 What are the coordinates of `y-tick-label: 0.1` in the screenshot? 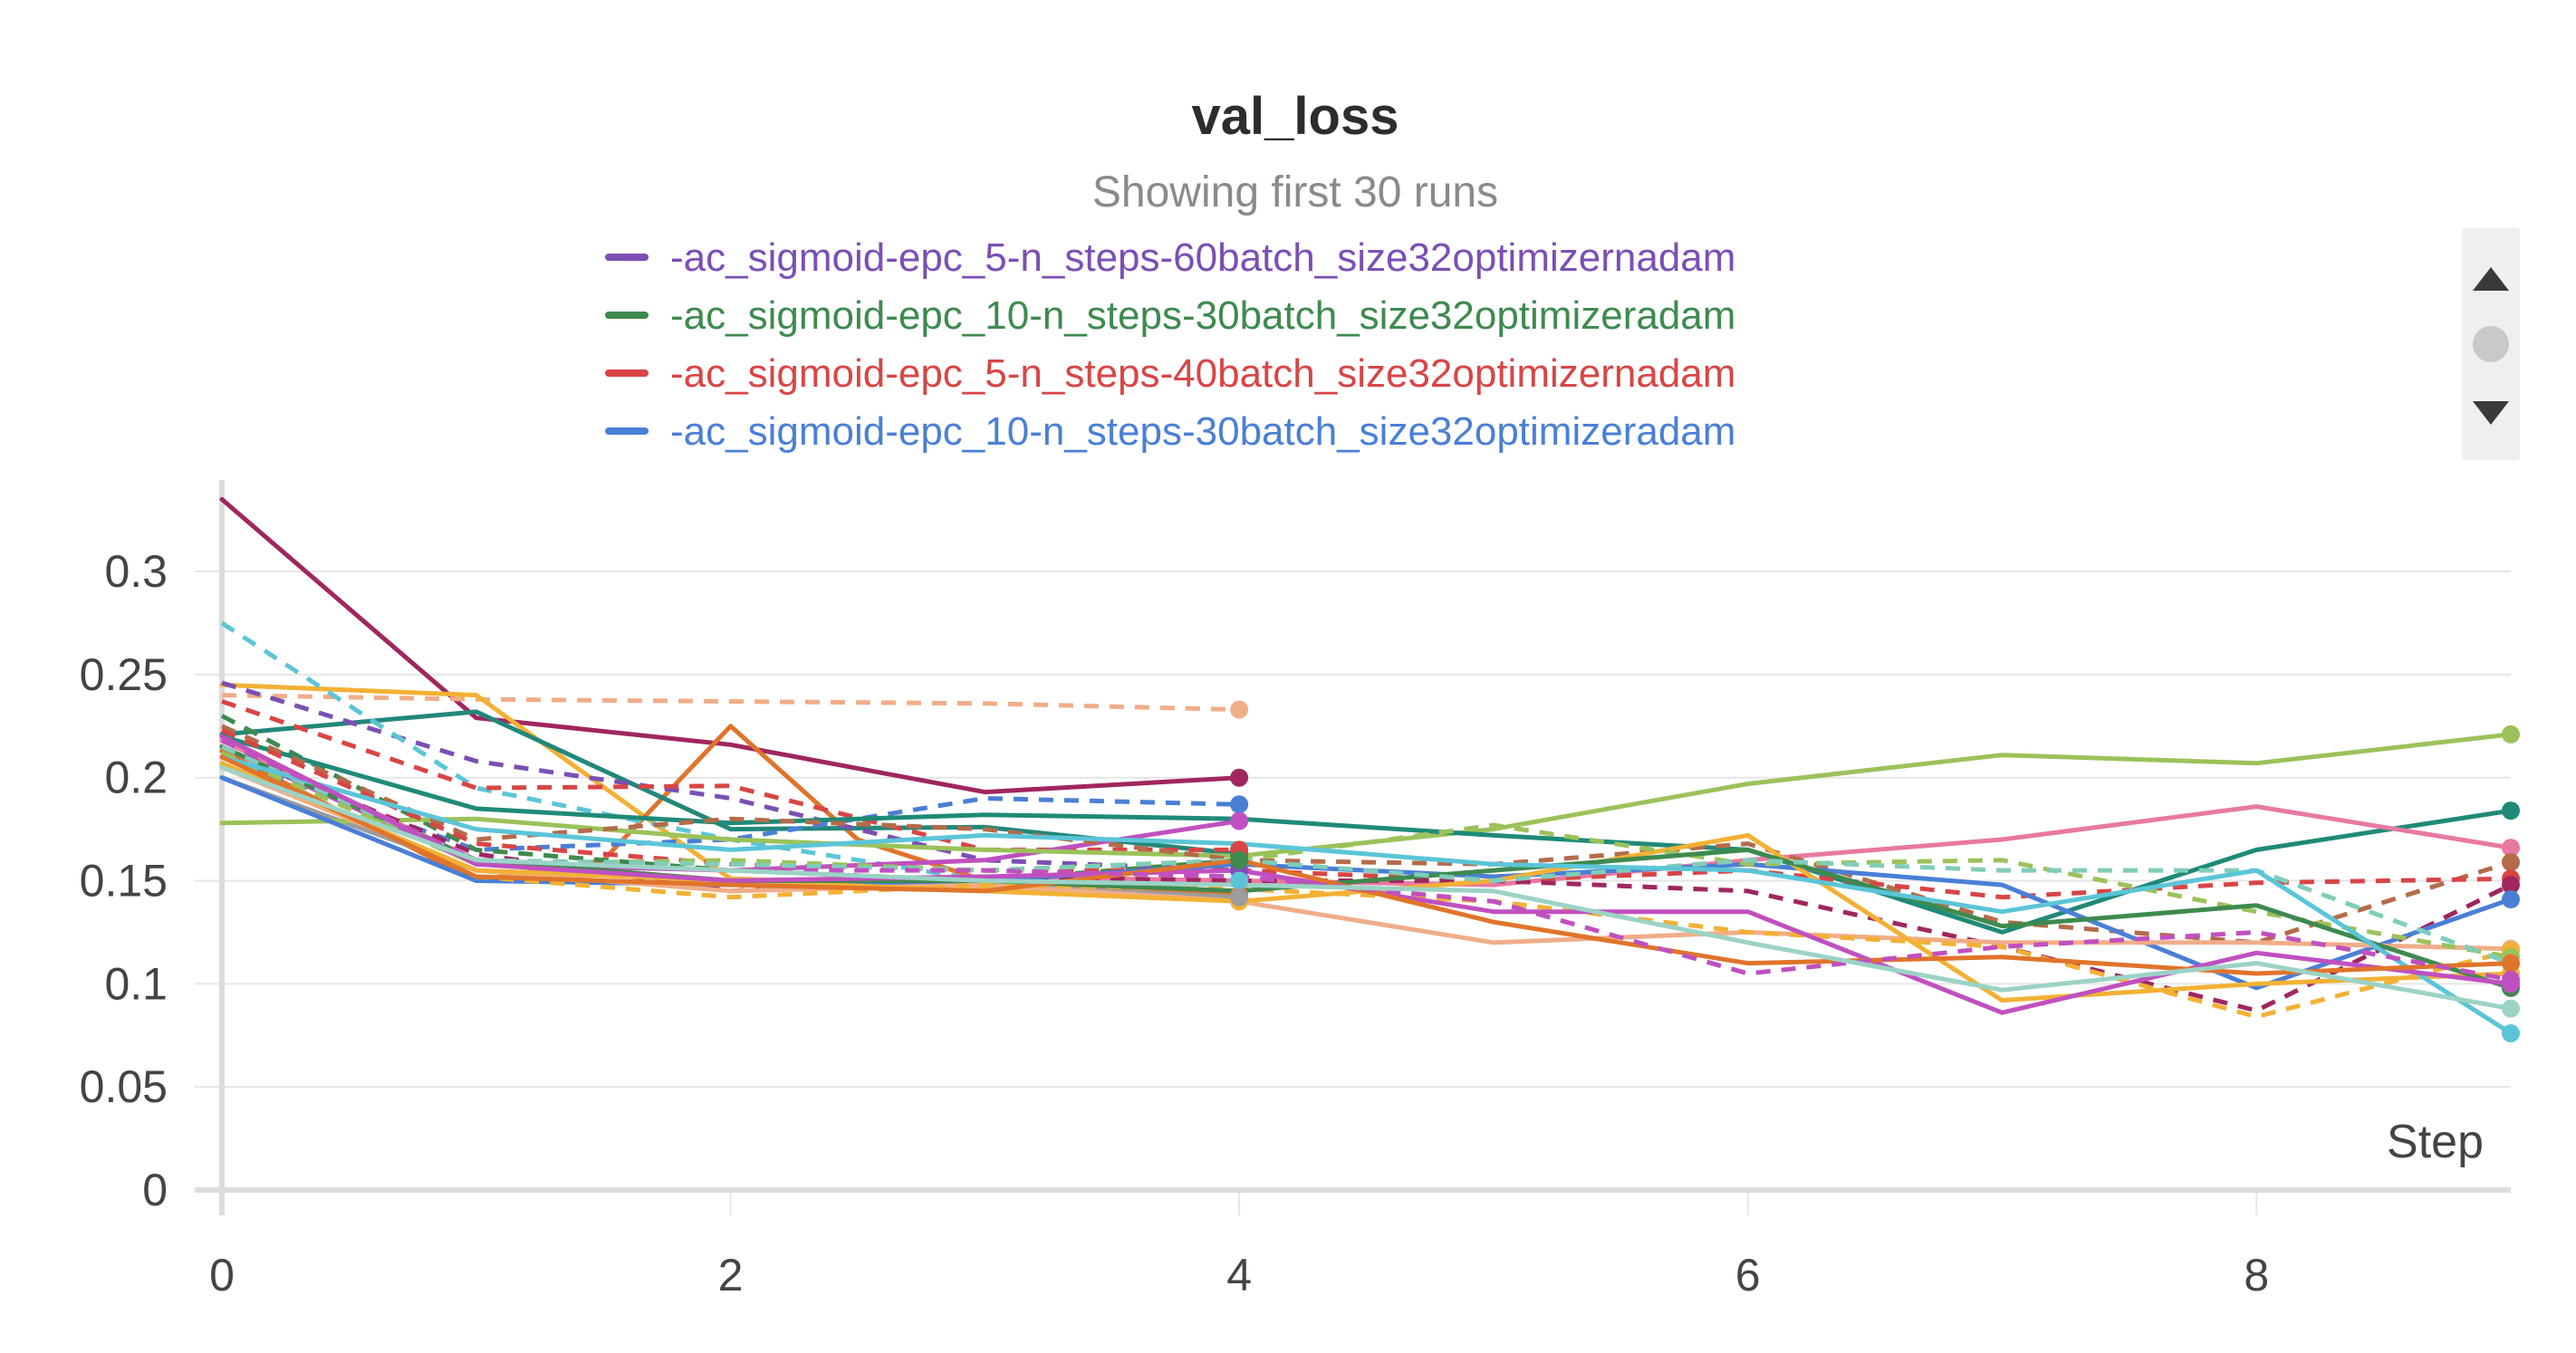 It's located at (136, 984).